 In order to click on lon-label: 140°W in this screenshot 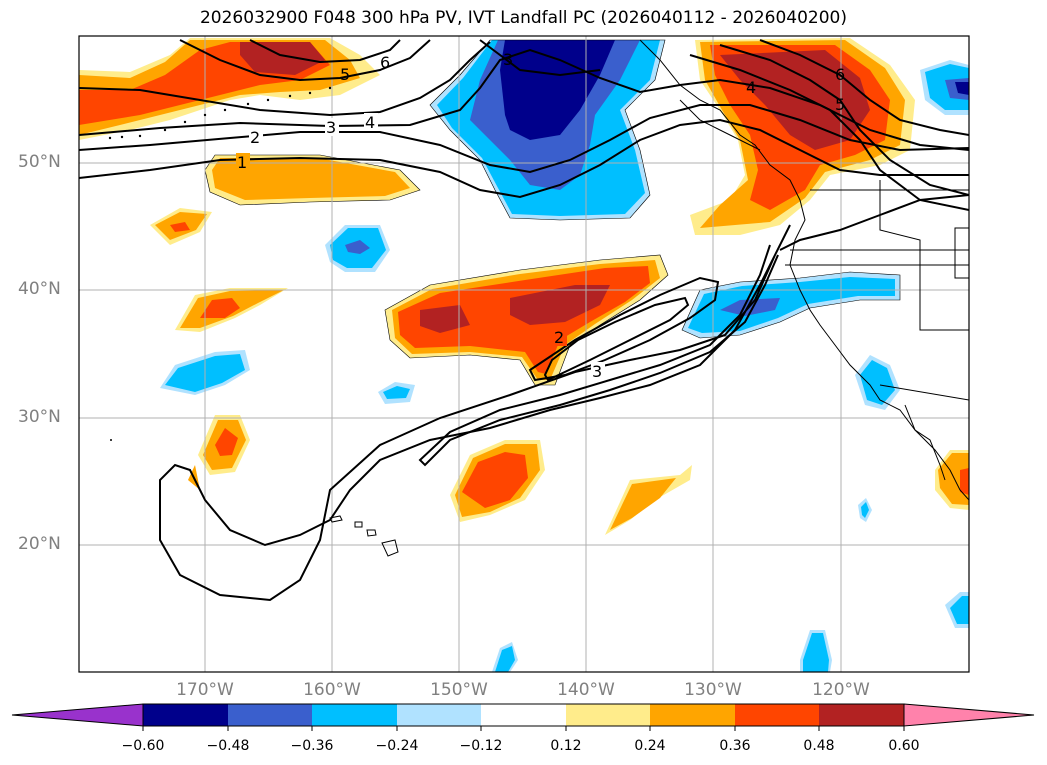, I will do `click(586, 690)`.